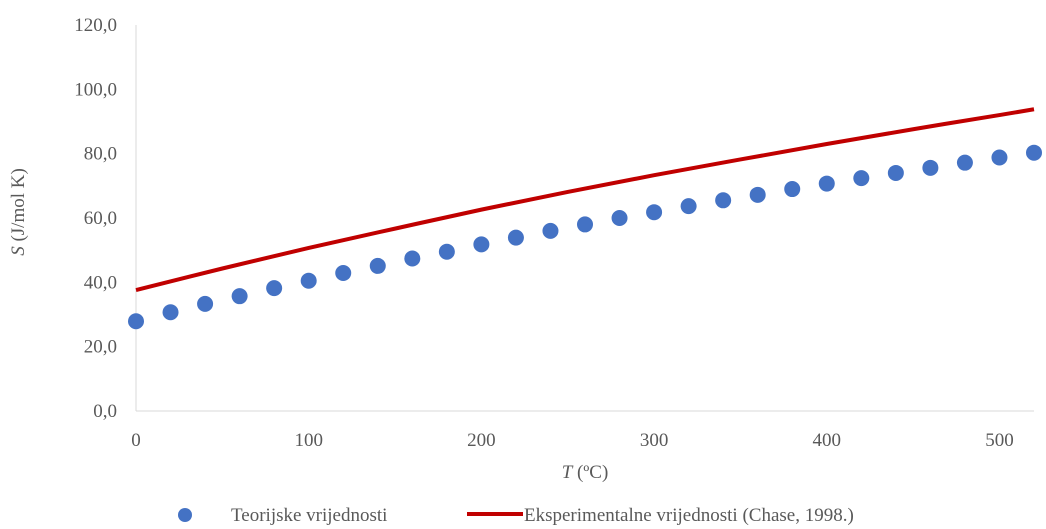  I want to click on x-tick-label: 400, so click(827, 440).